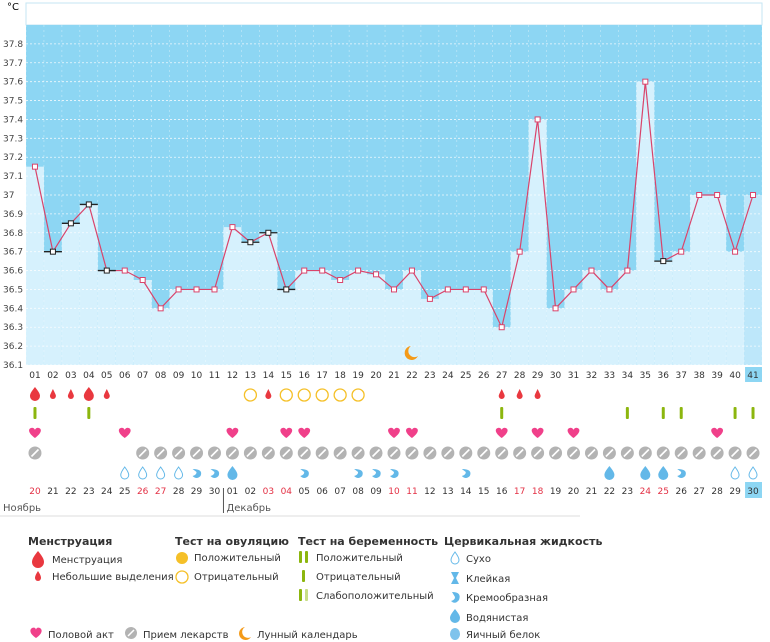  I want to click on y-tick-label: 37.2, so click(13, 158).